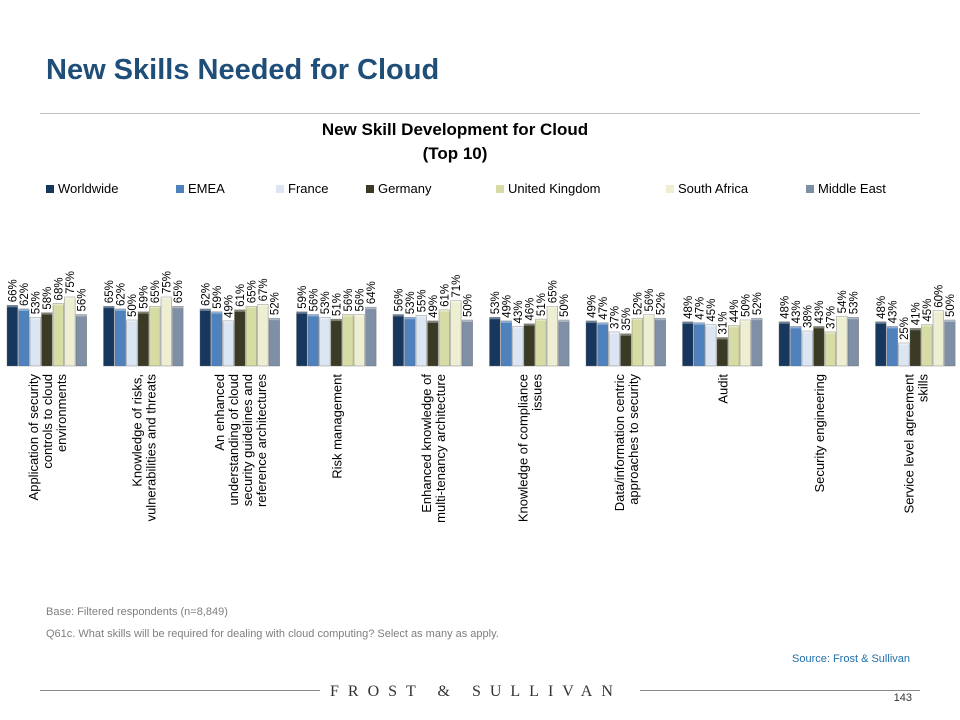 The width and height of the screenshot is (960, 720). Describe the element at coordinates (780, 690) in the screenshot. I see `footer-rule-right` at that location.